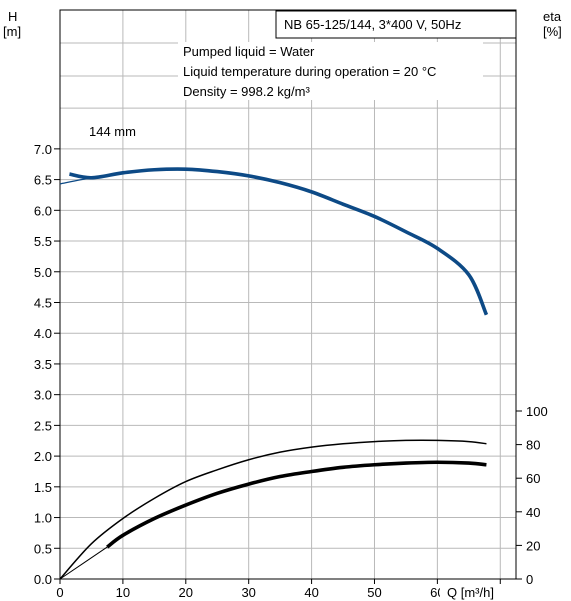 The image size is (571, 601). Describe the element at coordinates (43, 210) in the screenshot. I see `y-tick-label-12: 6.0` at that location.